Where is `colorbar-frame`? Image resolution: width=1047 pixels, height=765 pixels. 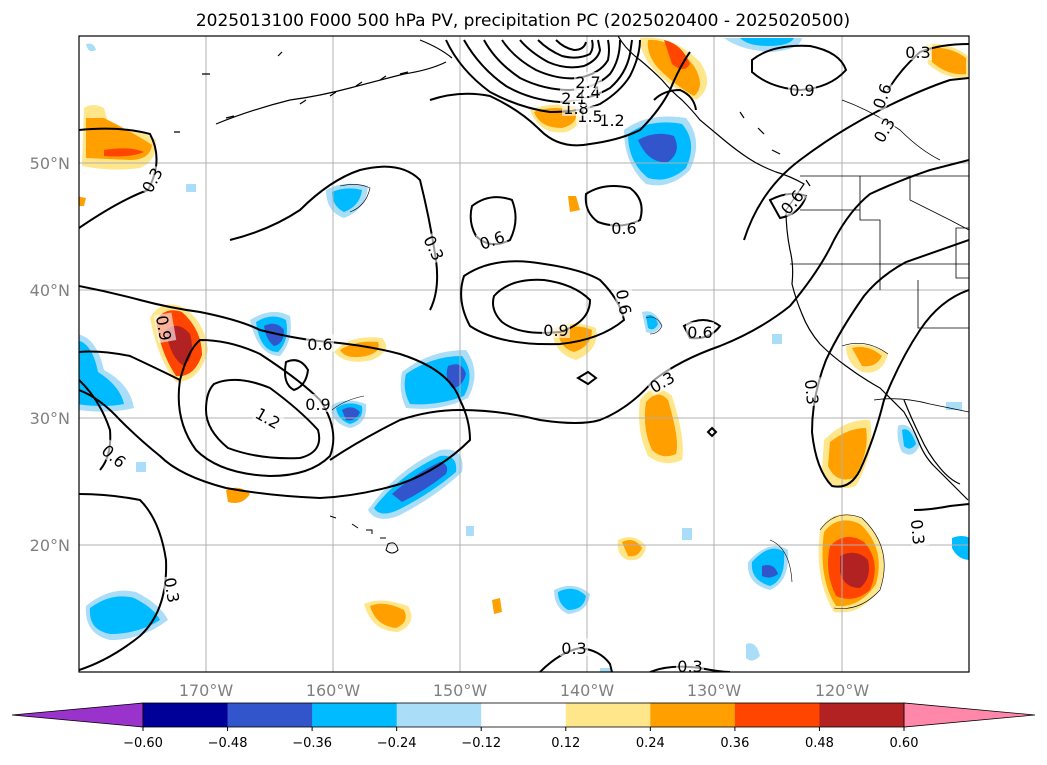 colorbar-frame is located at coordinates (523, 715).